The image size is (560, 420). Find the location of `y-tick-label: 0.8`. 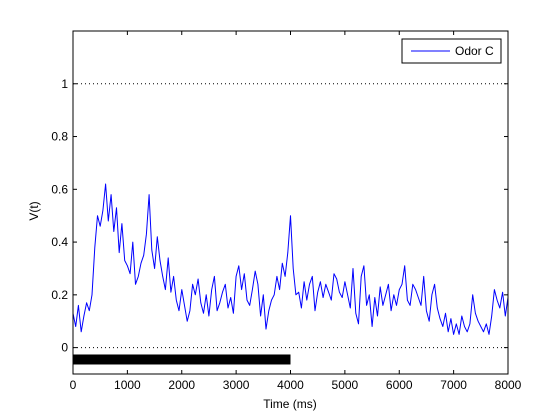

y-tick-label: 0.8 is located at coordinates (59, 137).